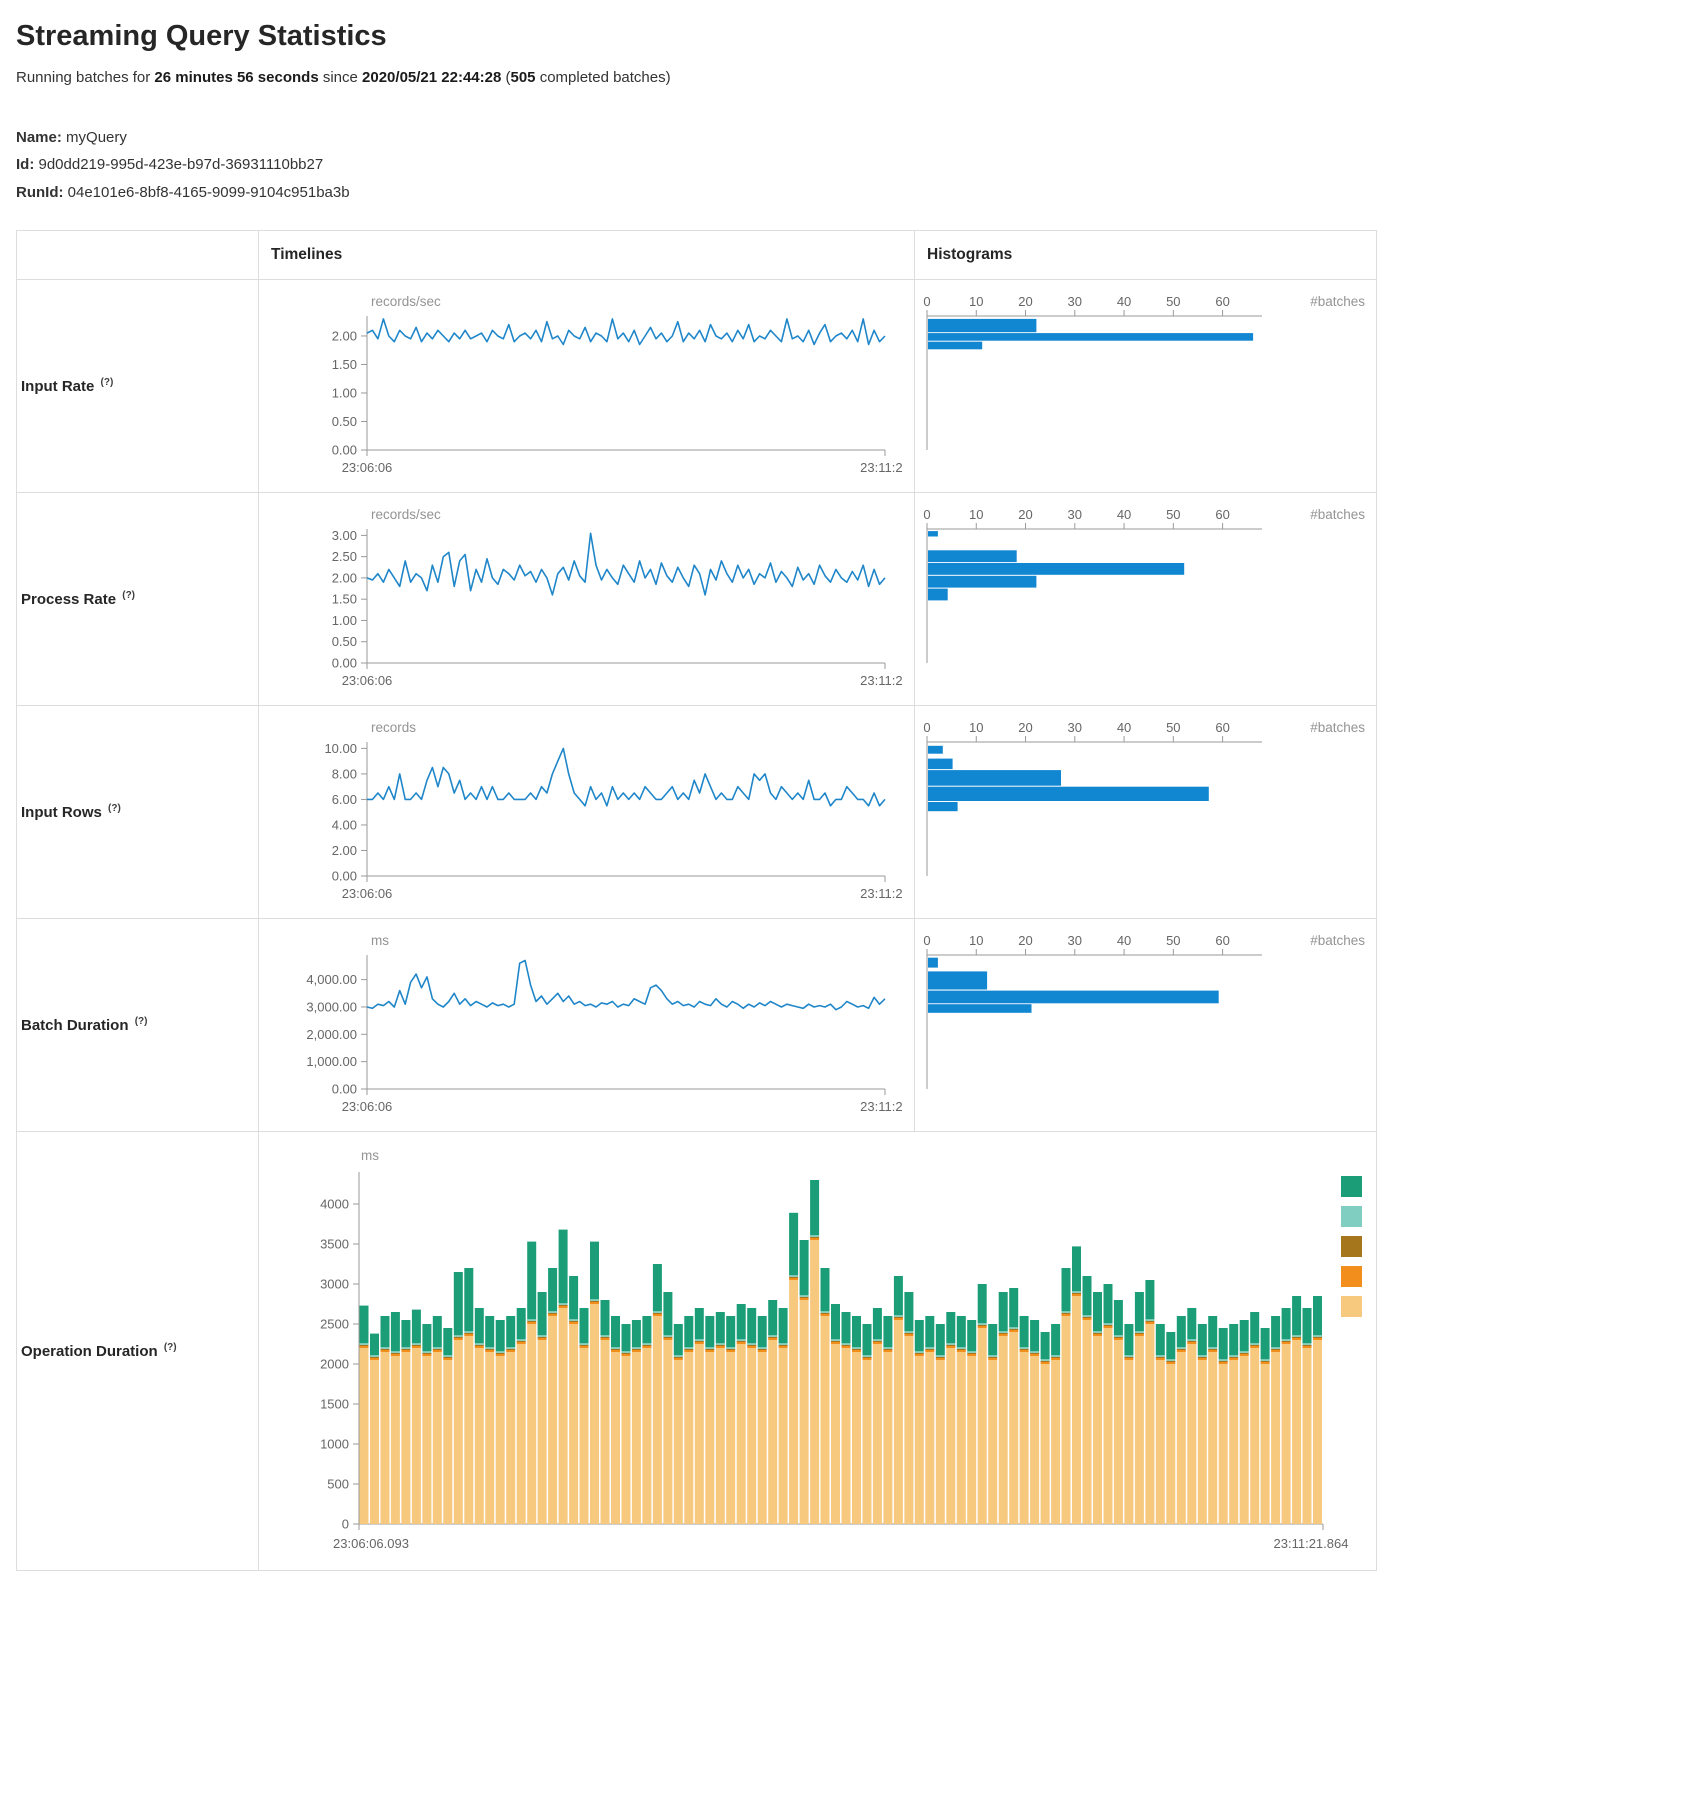 This screenshot has height=1820, width=1693. What do you see at coordinates (236, 77) in the screenshot?
I see `status-duration: 26 minutes 56 seconds` at bounding box center [236, 77].